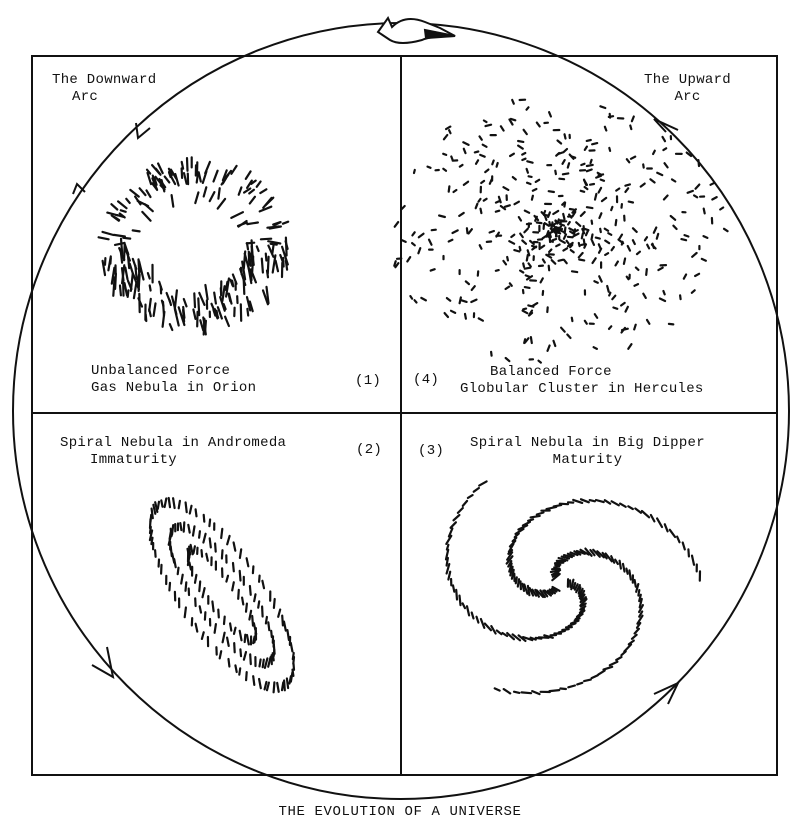  Describe the element at coordinates (416, 29) in the screenshot. I see `top-nucleus-icon` at that location.